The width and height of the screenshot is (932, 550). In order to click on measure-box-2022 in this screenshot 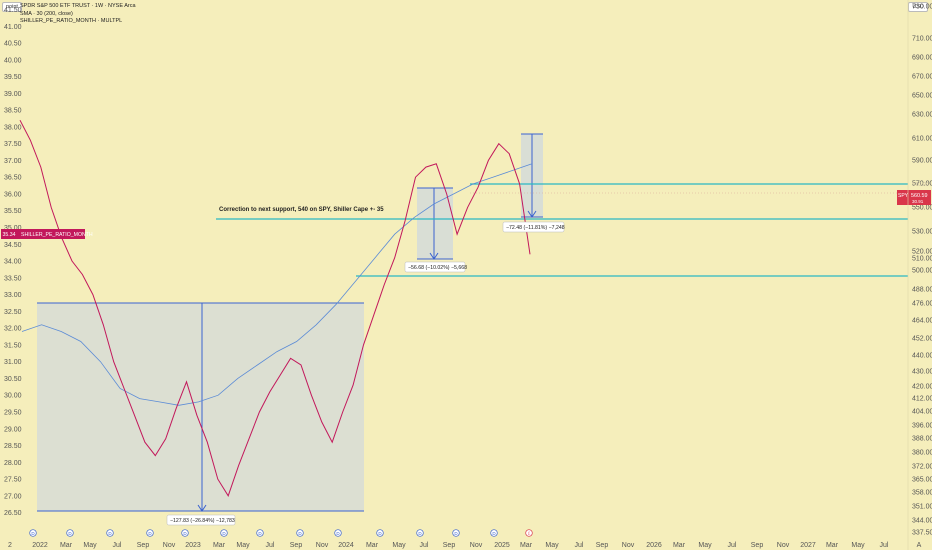, I will do `click(200, 407)`.